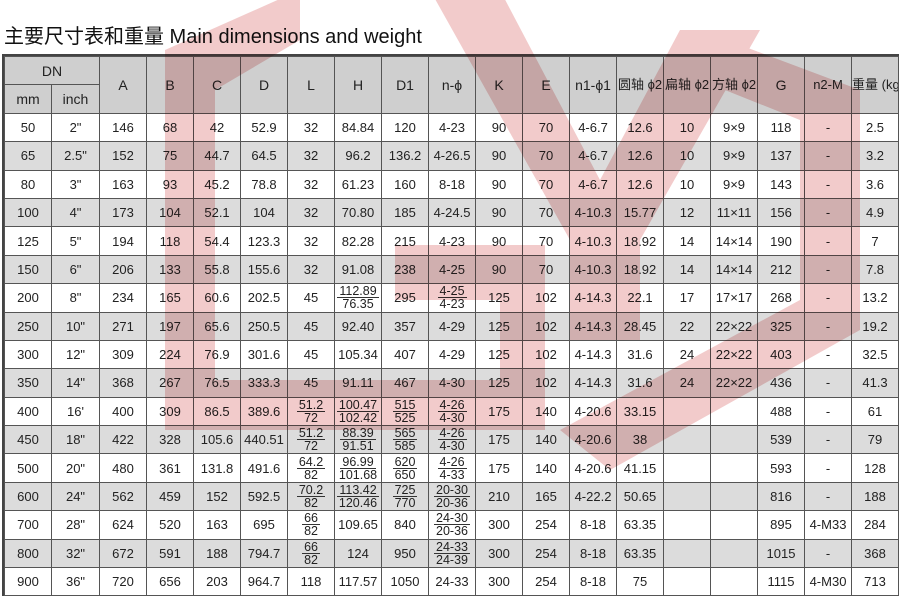 The height and width of the screenshot is (596, 900). I want to click on table-cell: 7, so click(875, 241).